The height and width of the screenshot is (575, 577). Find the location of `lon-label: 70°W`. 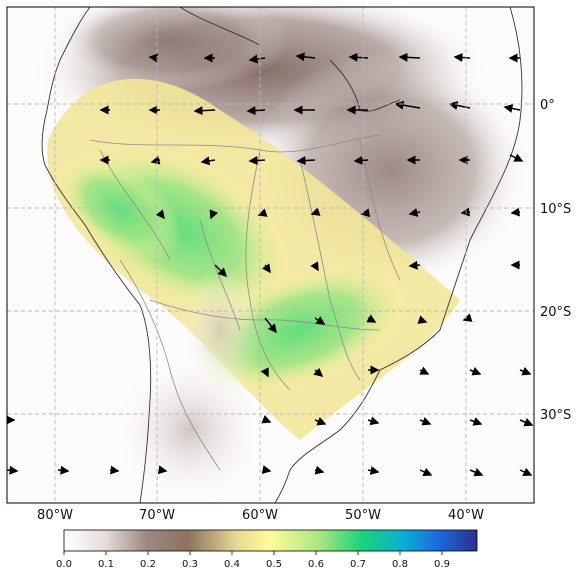

lon-label: 70°W is located at coordinates (157, 515).